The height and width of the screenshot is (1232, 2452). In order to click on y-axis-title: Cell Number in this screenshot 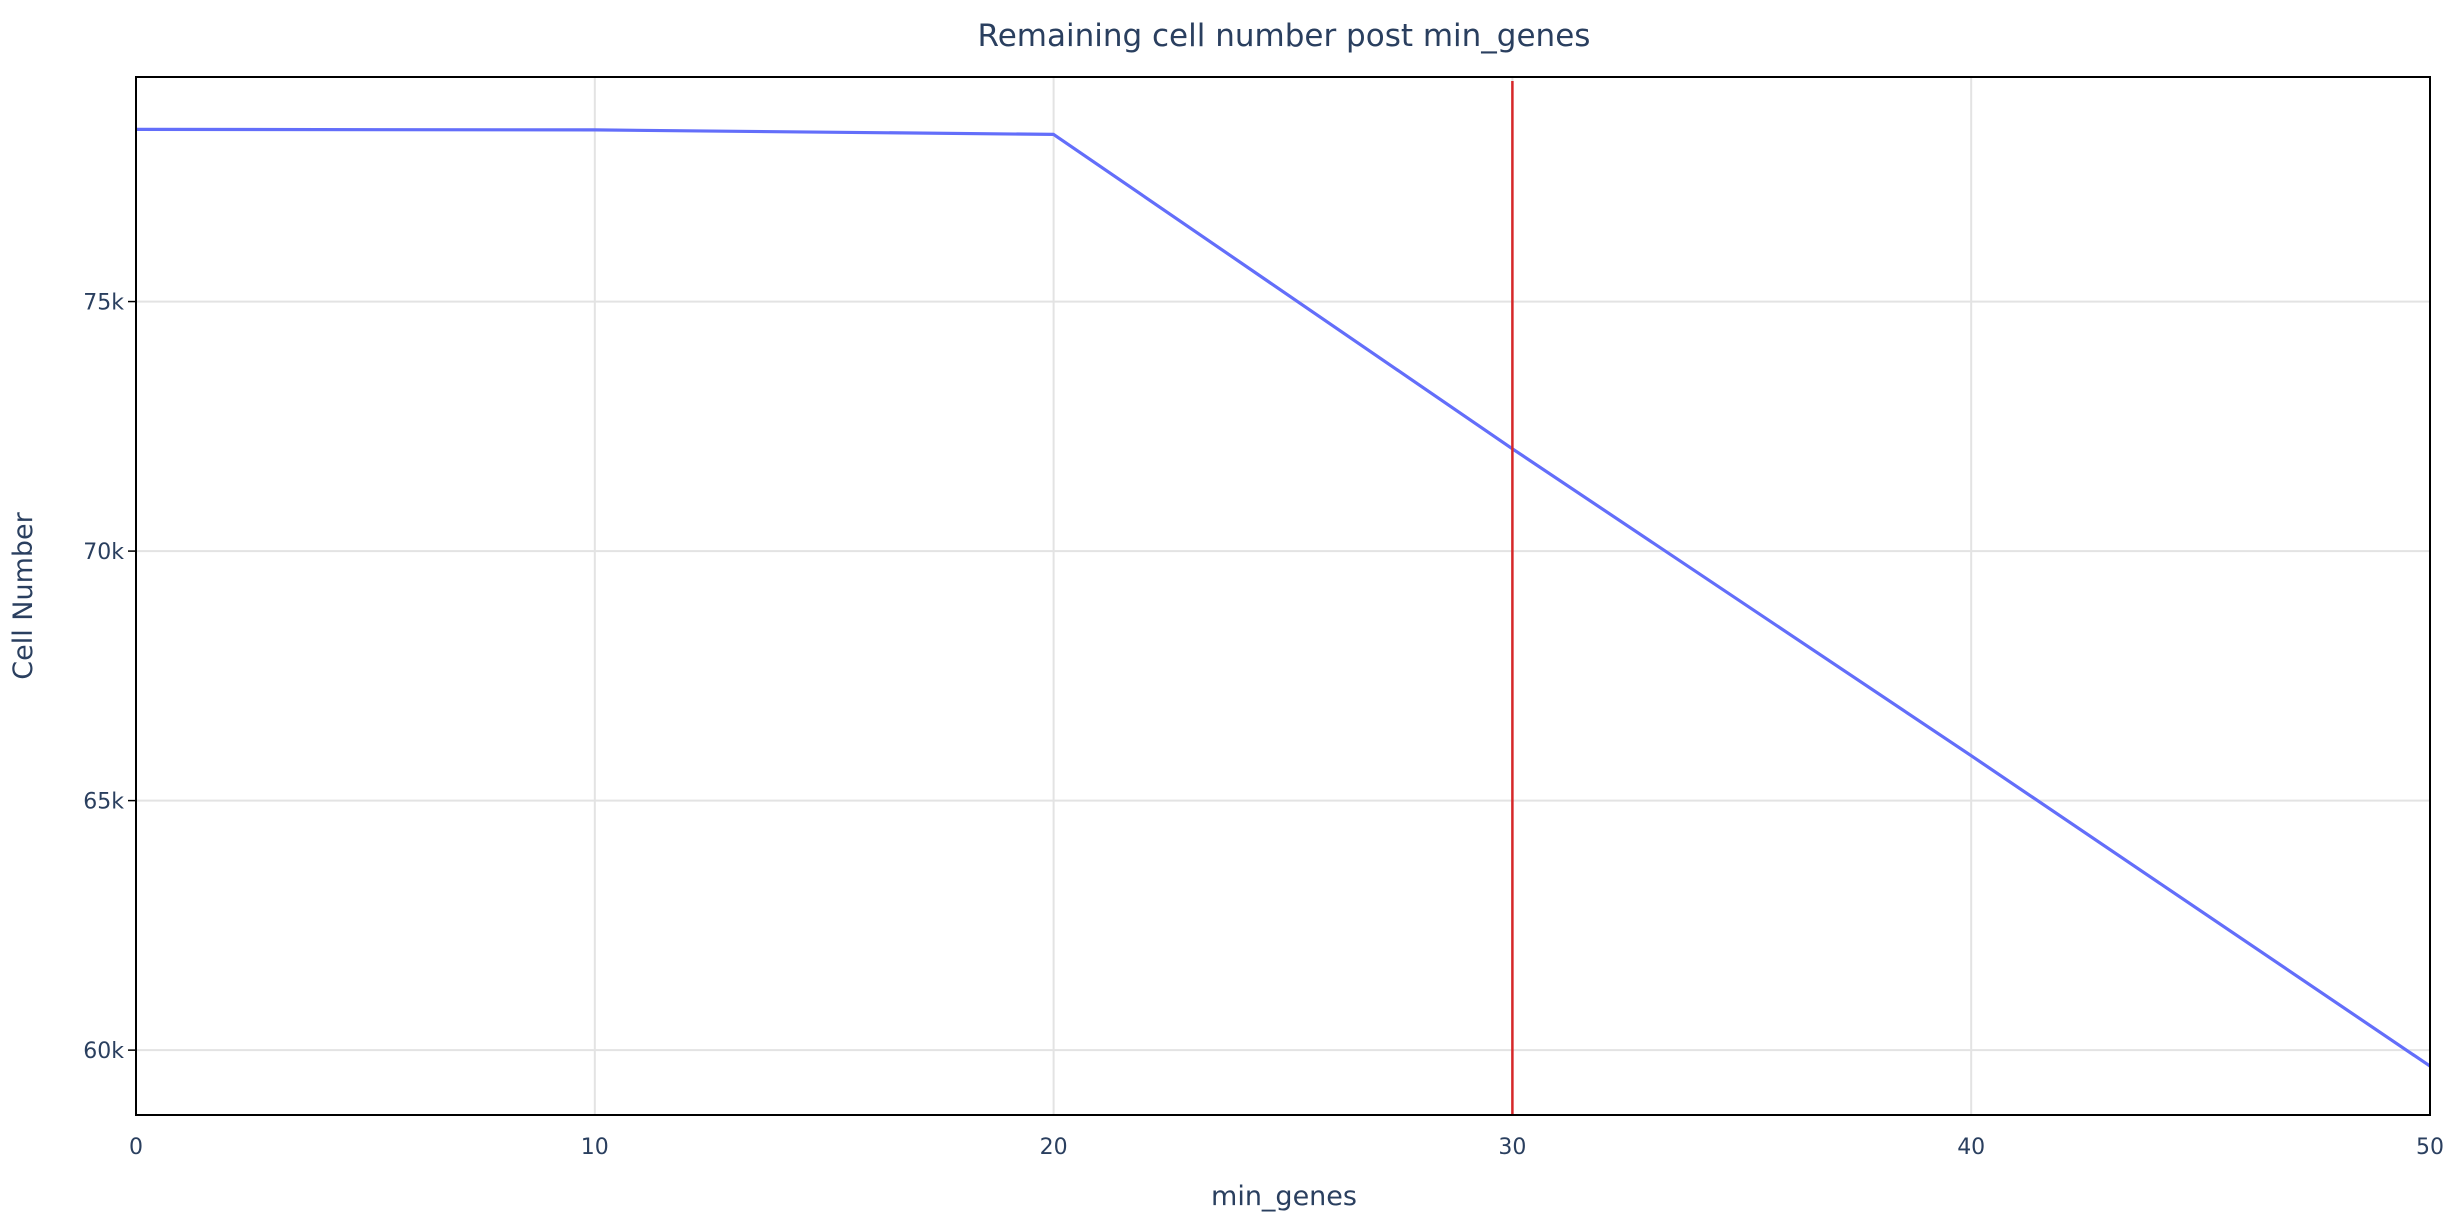, I will do `click(23, 595)`.